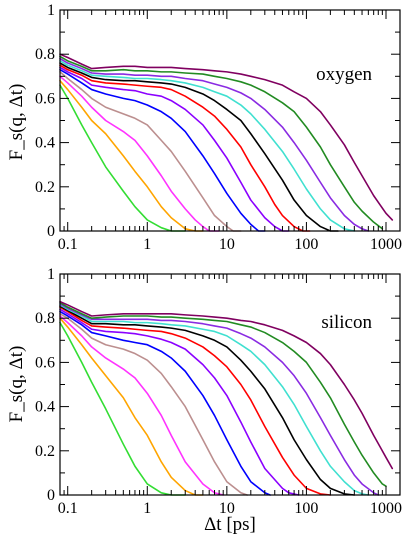  What do you see at coordinates (306, 244) in the screenshot?
I see `oxygen-x-tick-label-3: 100` at bounding box center [306, 244].